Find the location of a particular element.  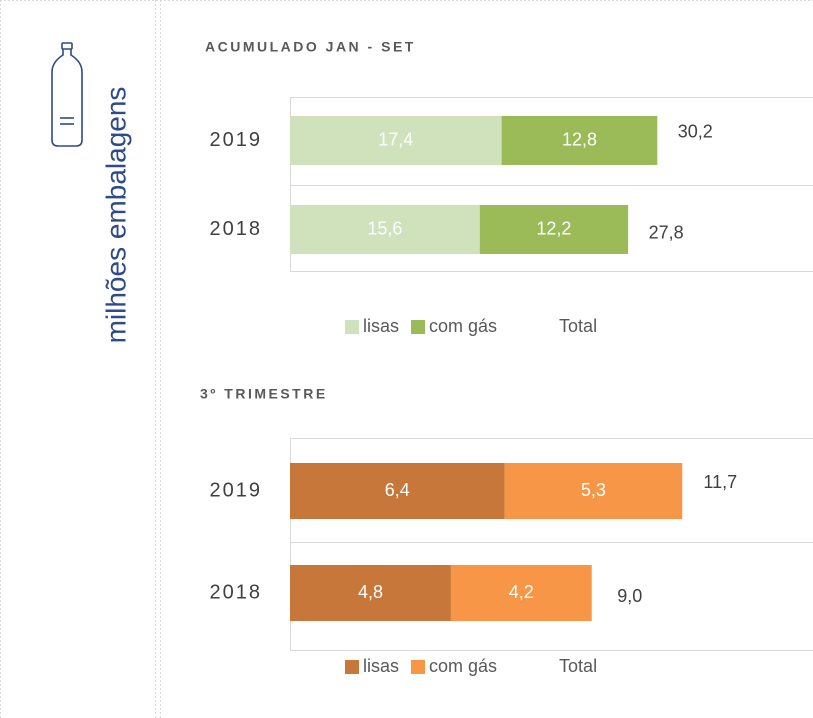

value-label: 12,2 is located at coordinates (553, 228).